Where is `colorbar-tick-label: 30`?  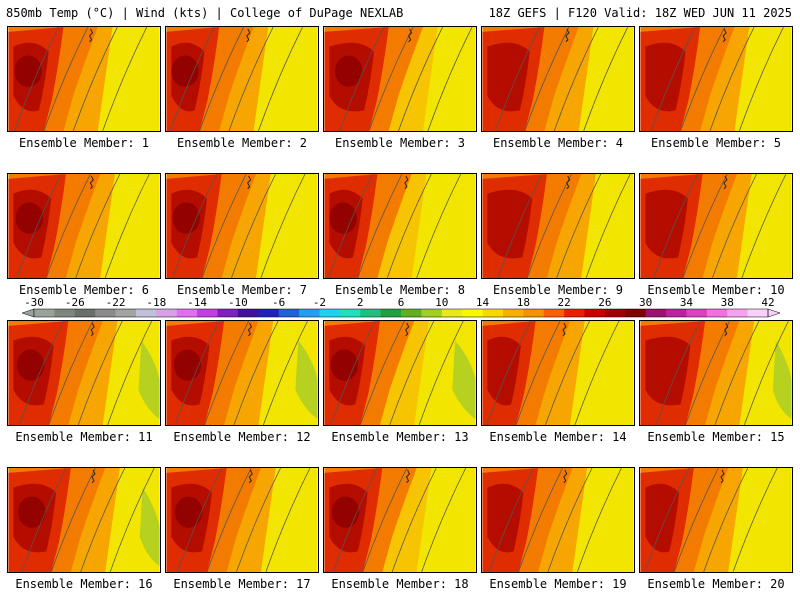
colorbar-tick-label: 30 is located at coordinates (645, 302).